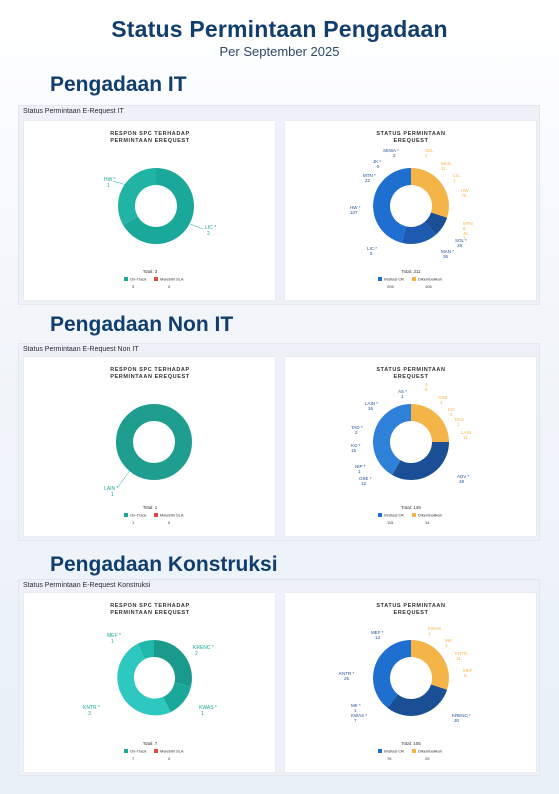 This screenshot has width=559, height=794. Describe the element at coordinates (150, 743) in the screenshot. I see `chart-total: Total: 7` at that location.